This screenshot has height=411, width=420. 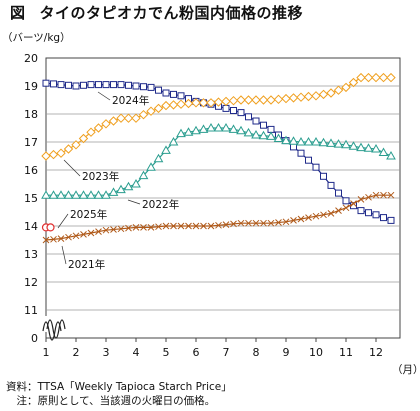 What do you see at coordinates (100, 176) in the screenshot?
I see `series-label-2023: 2023年` at bounding box center [100, 176].